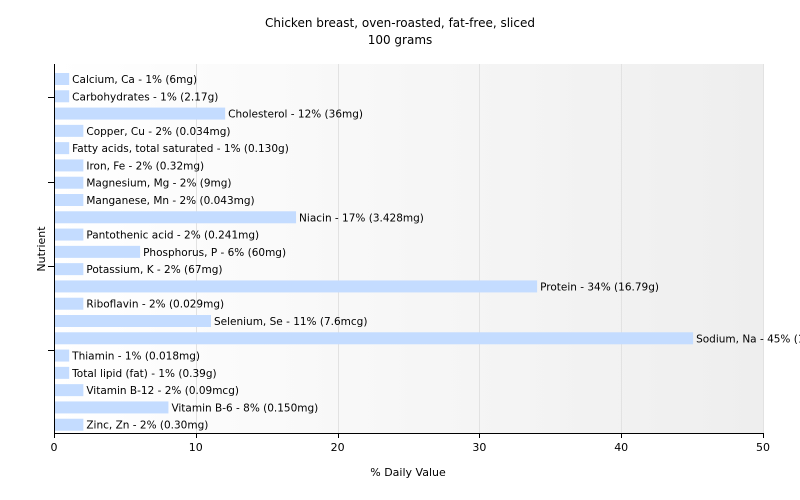 The height and width of the screenshot is (500, 800). I want to click on bar-label: Niacin - 17% (3.428mg), so click(361, 218).